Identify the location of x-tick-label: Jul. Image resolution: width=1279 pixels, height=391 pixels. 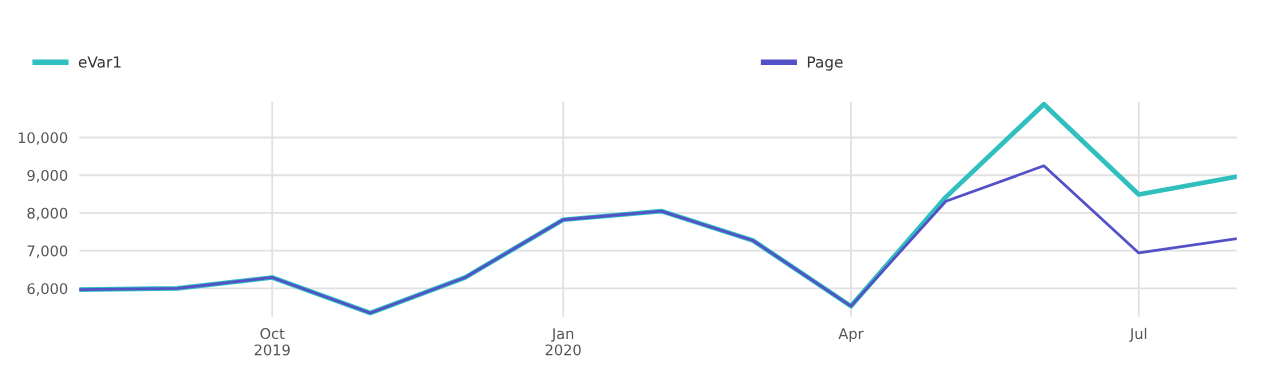
(1138, 334).